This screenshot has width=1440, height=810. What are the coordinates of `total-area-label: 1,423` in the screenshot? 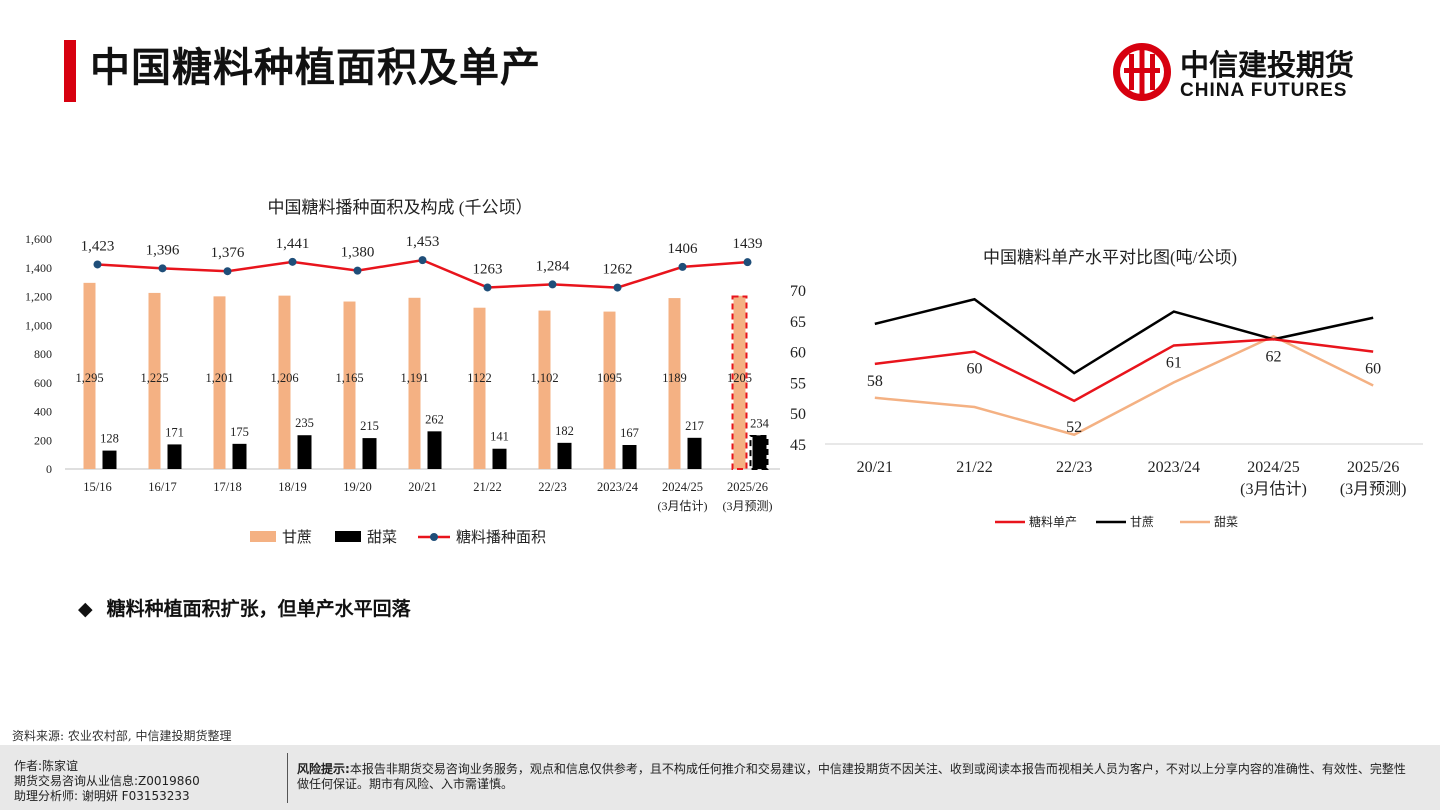 It's located at (98, 246).